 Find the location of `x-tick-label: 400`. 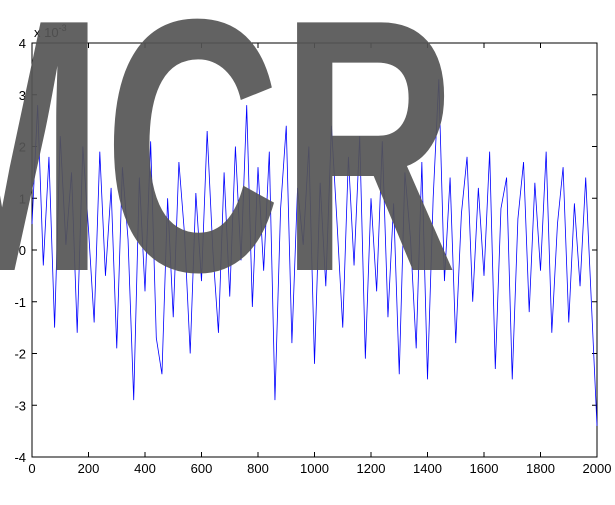

x-tick-label: 400 is located at coordinates (145, 468).